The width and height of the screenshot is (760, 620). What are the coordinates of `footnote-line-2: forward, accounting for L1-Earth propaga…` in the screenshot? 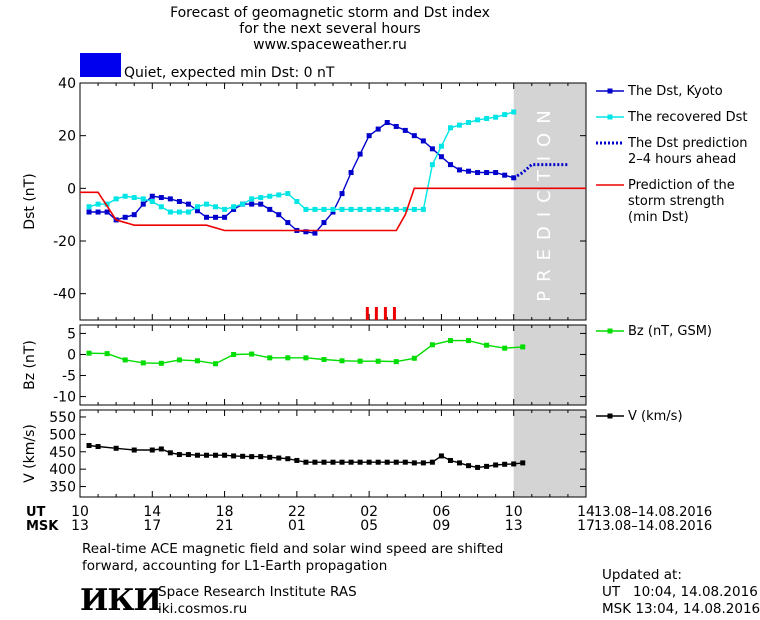 It's located at (235, 566).